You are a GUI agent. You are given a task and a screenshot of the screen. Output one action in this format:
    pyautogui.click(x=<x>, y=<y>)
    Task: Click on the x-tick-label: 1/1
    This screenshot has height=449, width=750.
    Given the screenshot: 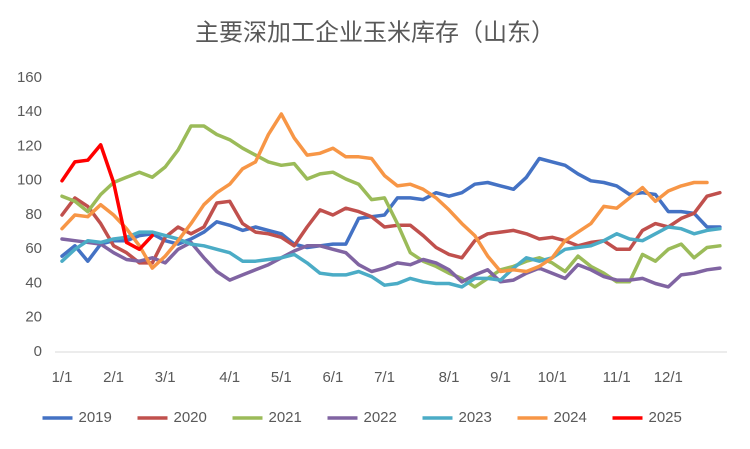 What is the action you would take?
    pyautogui.click(x=62, y=377)
    